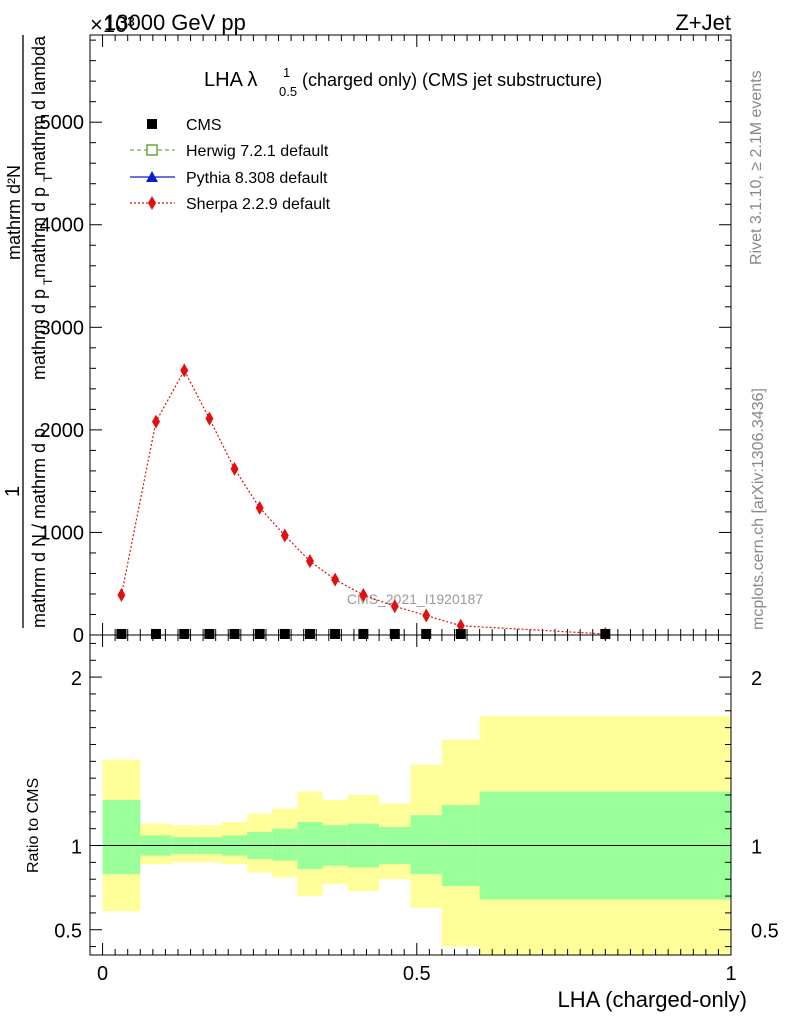 This screenshot has width=786, height=1024. Describe the element at coordinates (76, 679) in the screenshot. I see `ratio-y-tick-label: 2` at that location.